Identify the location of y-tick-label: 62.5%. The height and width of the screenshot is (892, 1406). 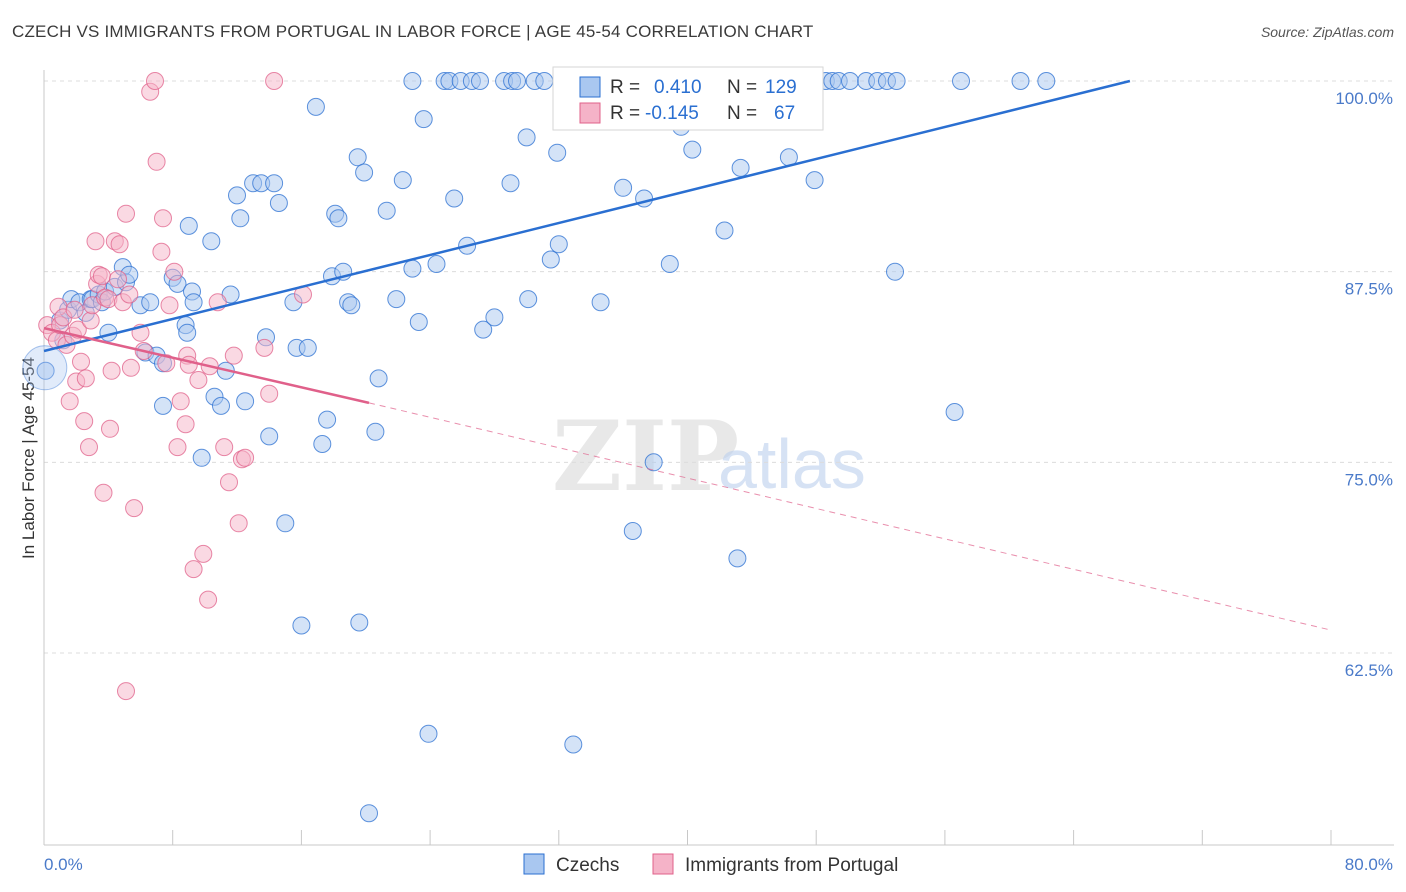
(1369, 670).